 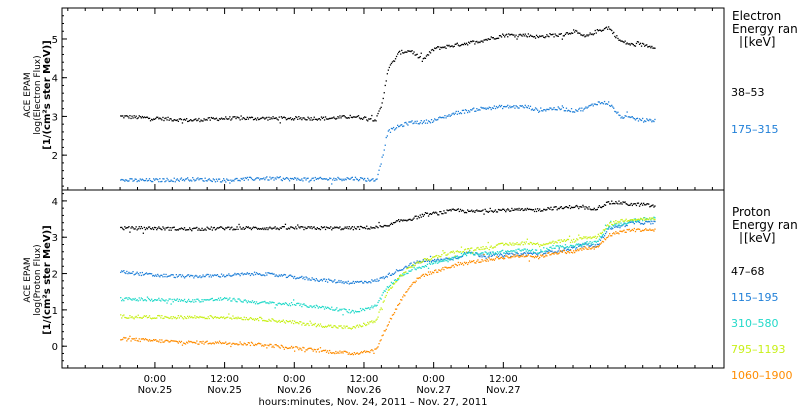 What do you see at coordinates (28, 279) in the screenshot?
I see `y-label-line: ACE EPAM` at bounding box center [28, 279].